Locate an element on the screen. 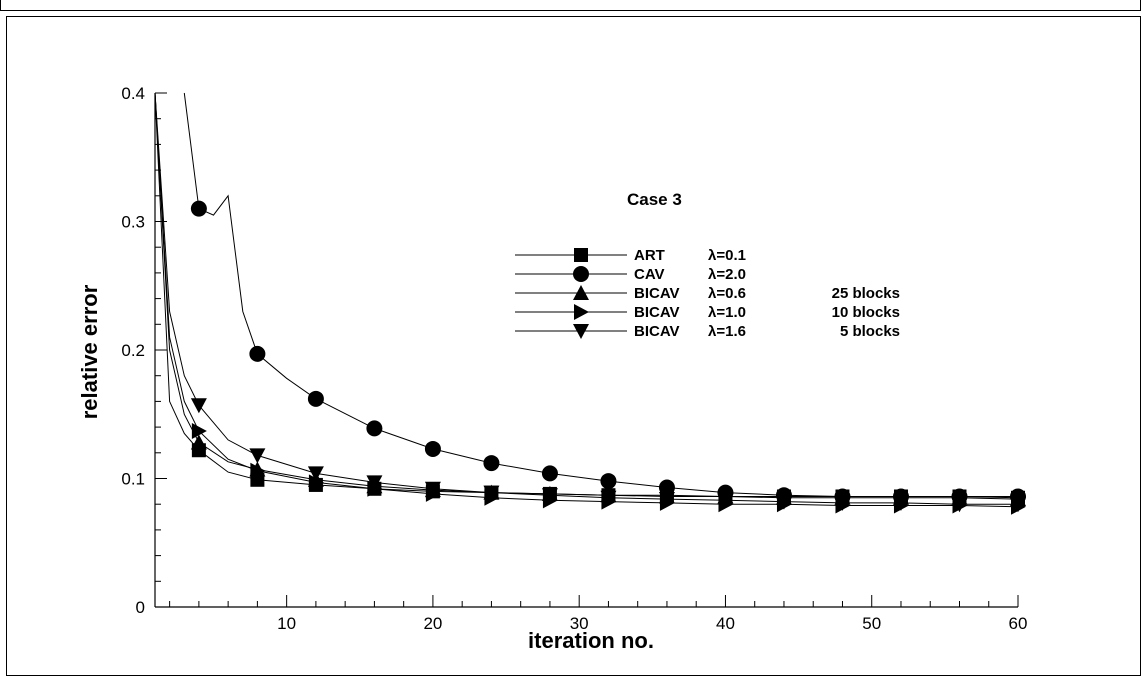 Image resolution: width=1143 pixels, height=676 pixels. legend-series-blocks: 5 blocks is located at coordinates (870, 331).